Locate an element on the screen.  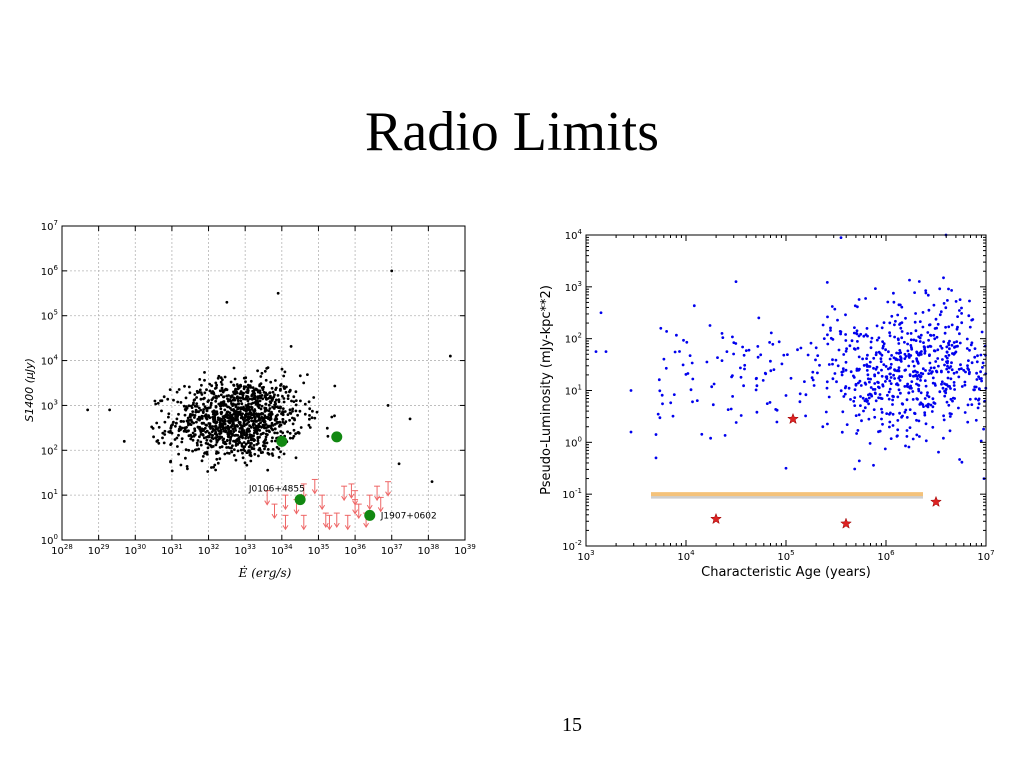
y-axis-label: S1400 (μJy) is located at coordinates (29, 390).